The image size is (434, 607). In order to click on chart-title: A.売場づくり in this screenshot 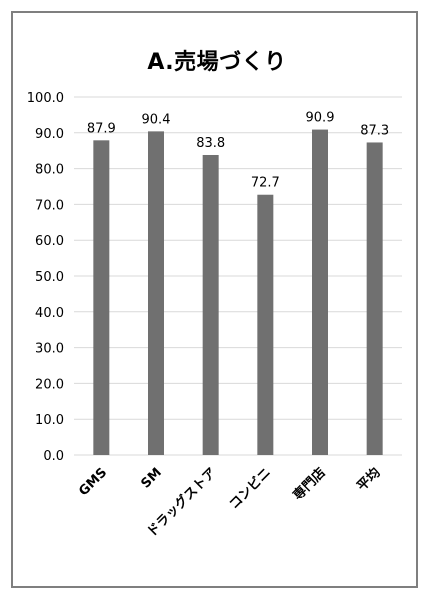, I will do `click(217, 62)`.